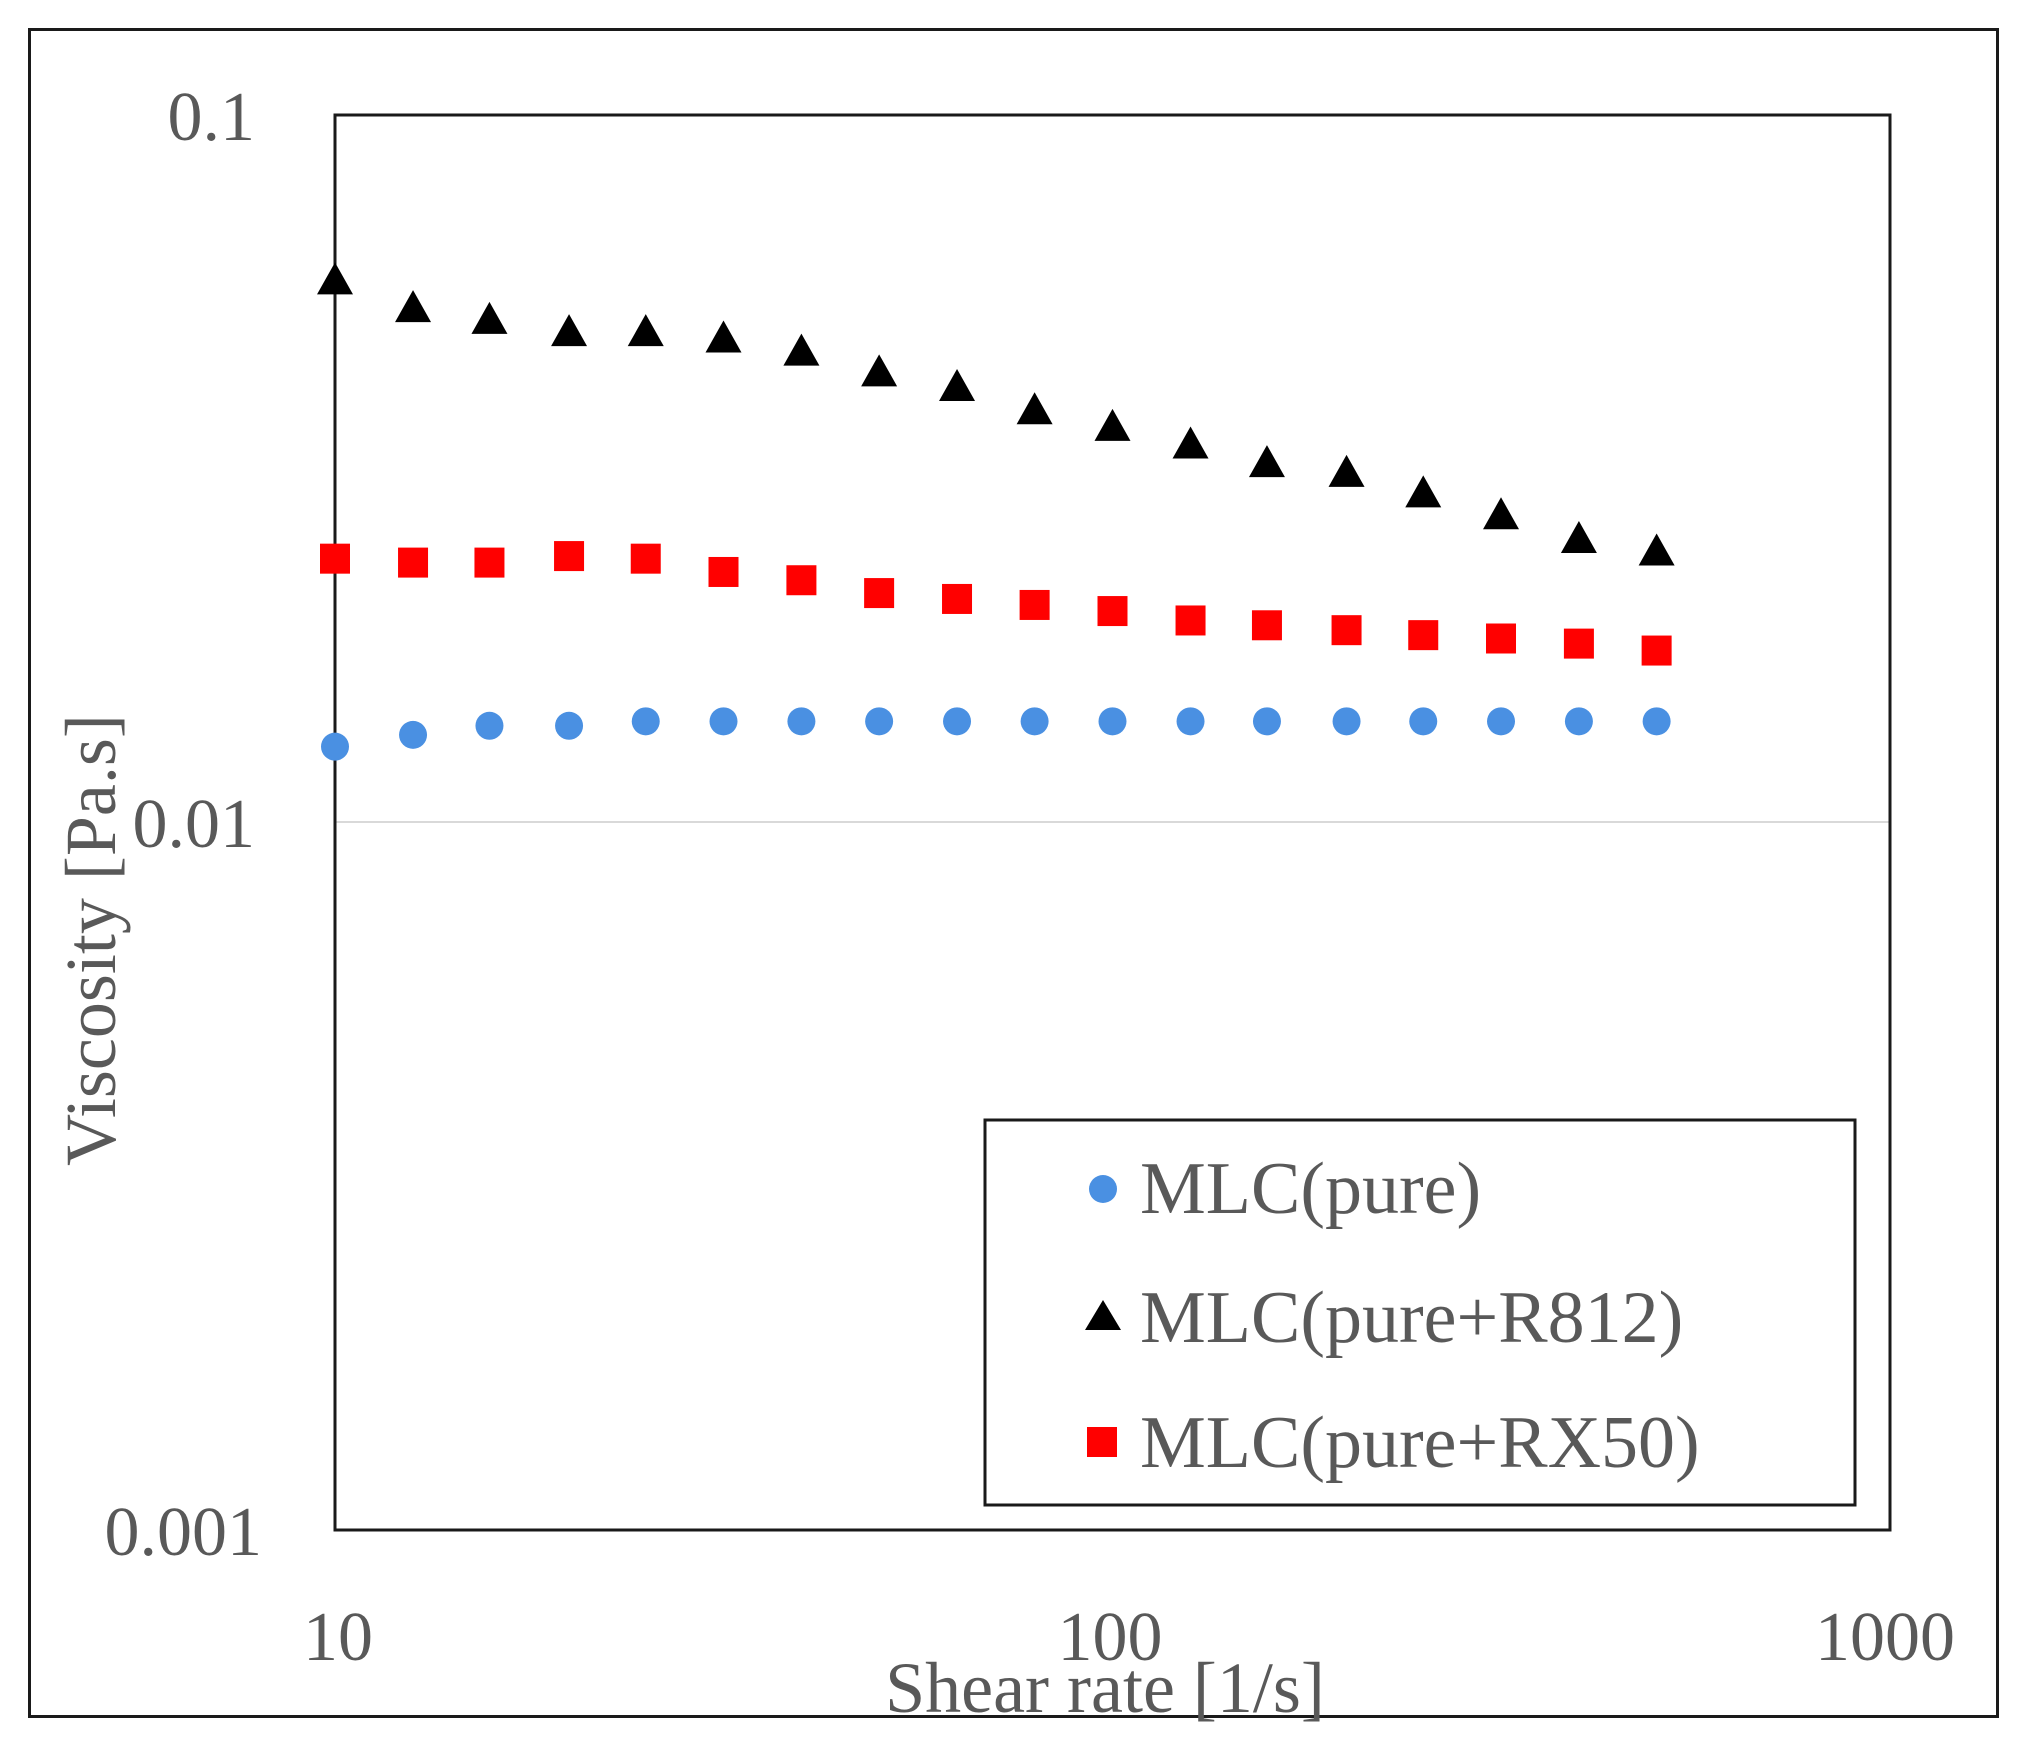  Describe the element at coordinates (1105, 1688) in the screenshot. I see `x-axis-title: Shear rate [1/s]` at that location.